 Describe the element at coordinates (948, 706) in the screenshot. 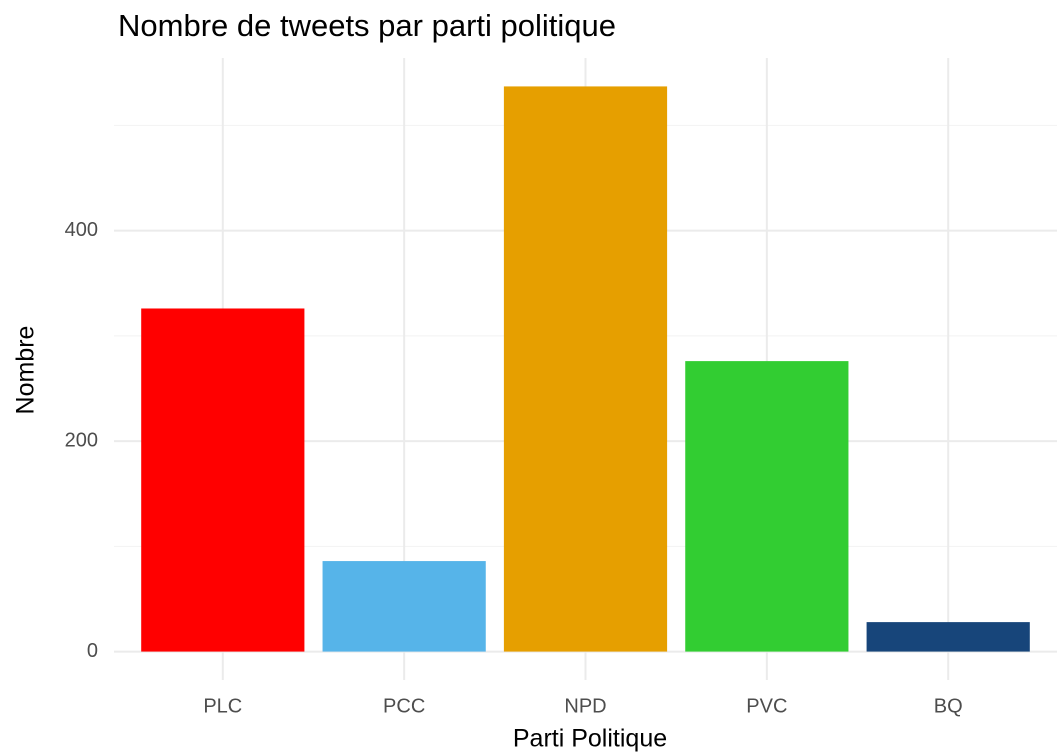

I see `x-tick-label: BQ` at that location.